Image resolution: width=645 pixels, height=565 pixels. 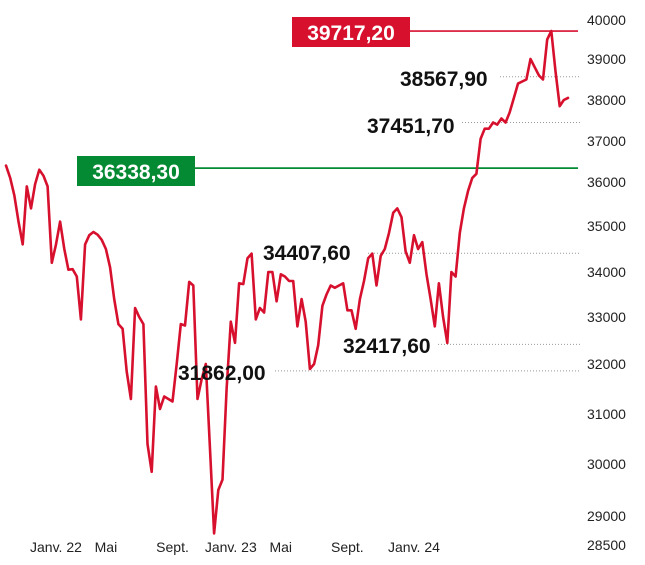 What do you see at coordinates (606, 100) in the screenshot?
I see `y-tick-label: 38000` at bounding box center [606, 100].